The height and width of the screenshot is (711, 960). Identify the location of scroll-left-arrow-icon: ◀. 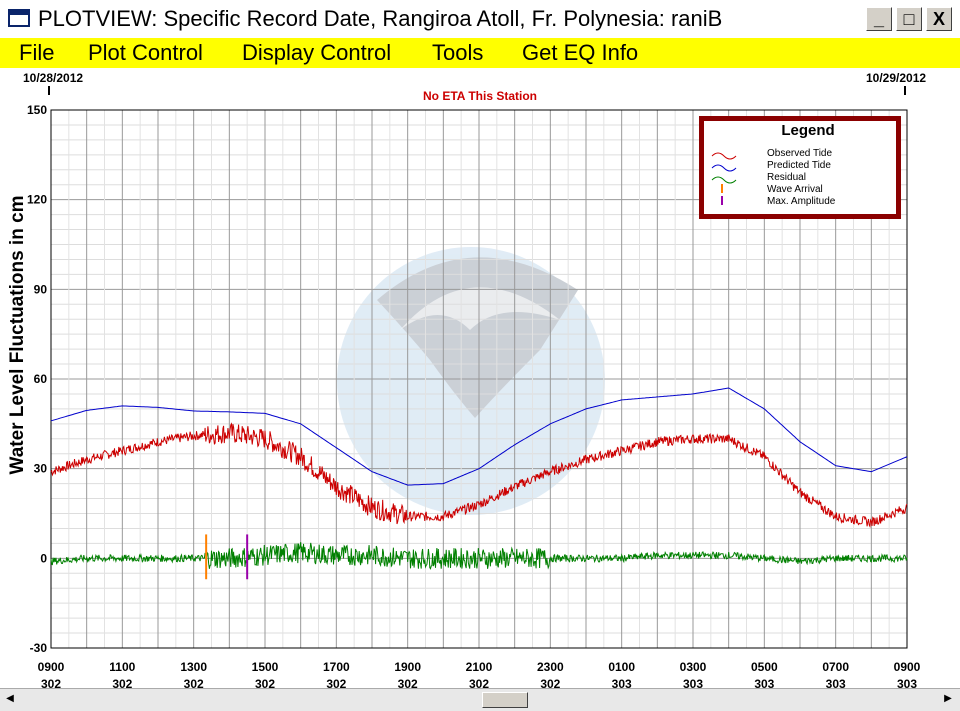
(10, 698).